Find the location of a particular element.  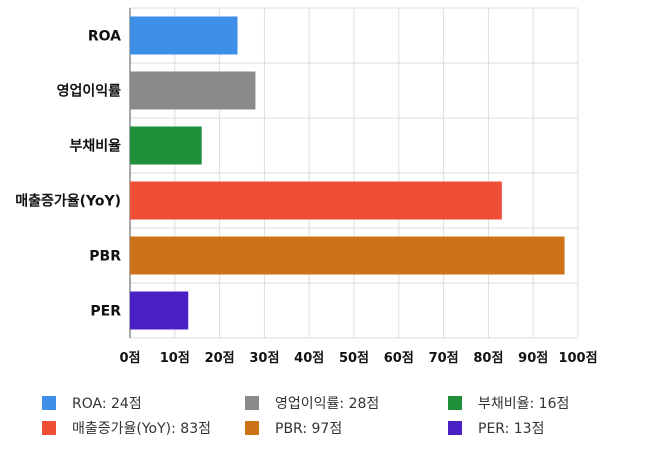

x-tick-label: 50점 is located at coordinates (354, 358).